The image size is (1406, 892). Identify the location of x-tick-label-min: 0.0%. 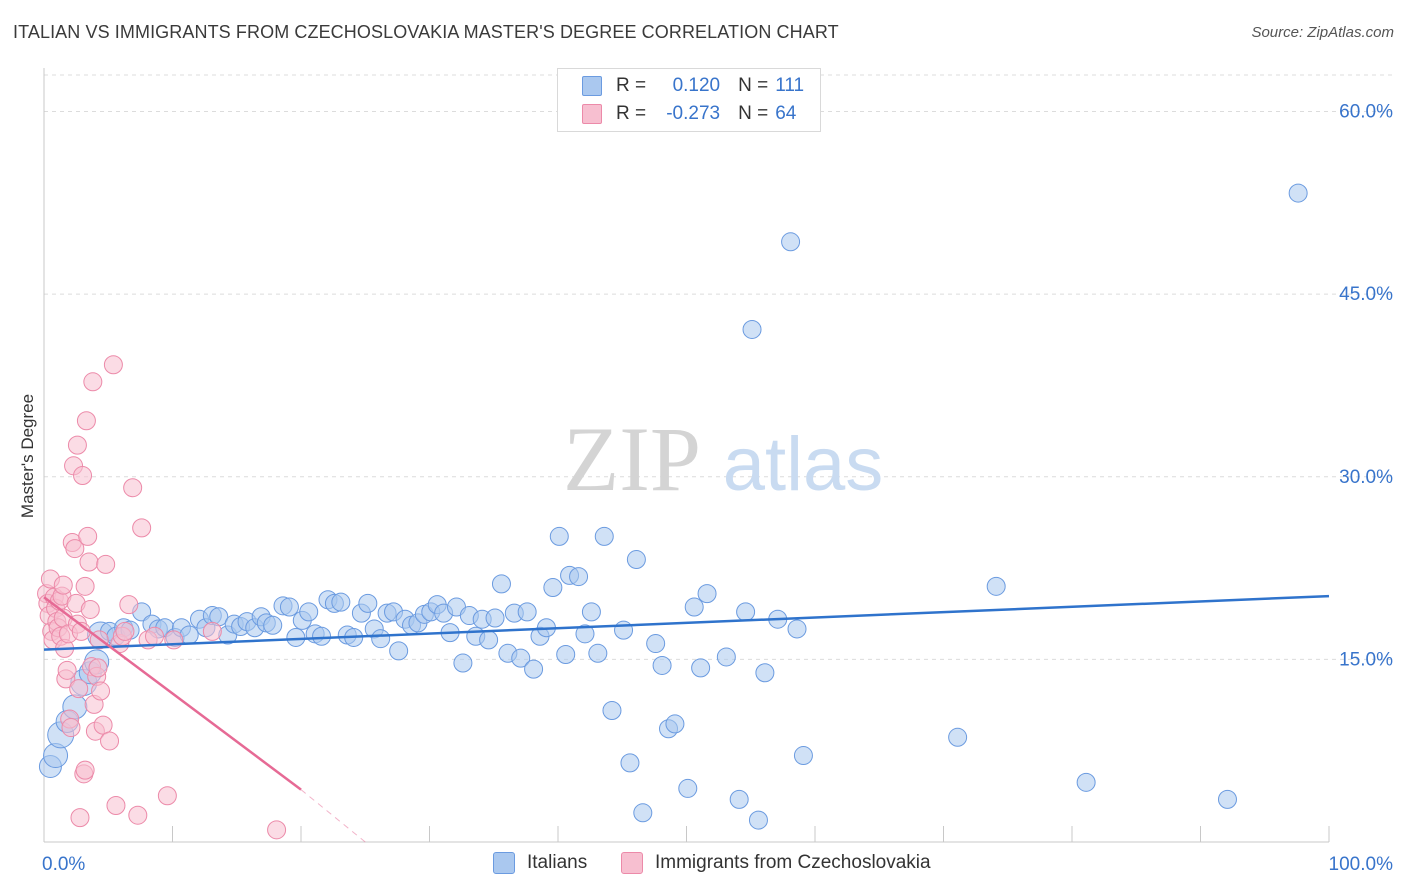
(63, 864).